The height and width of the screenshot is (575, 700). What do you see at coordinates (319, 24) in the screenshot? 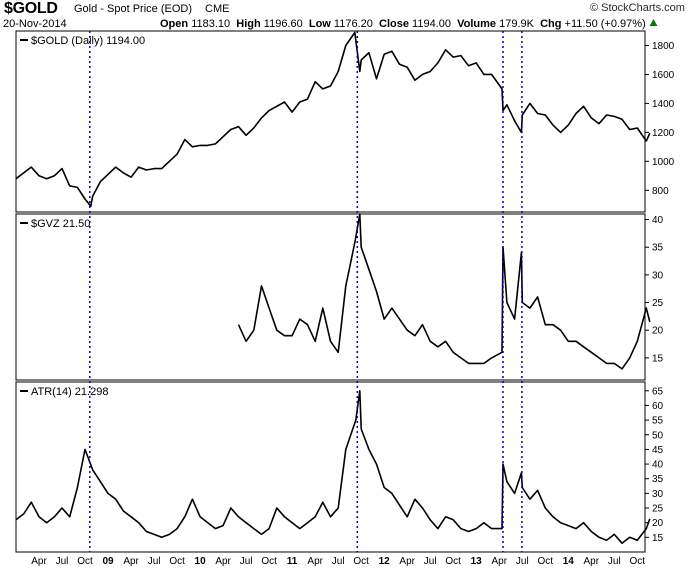
I see `low-label: Low` at bounding box center [319, 24].